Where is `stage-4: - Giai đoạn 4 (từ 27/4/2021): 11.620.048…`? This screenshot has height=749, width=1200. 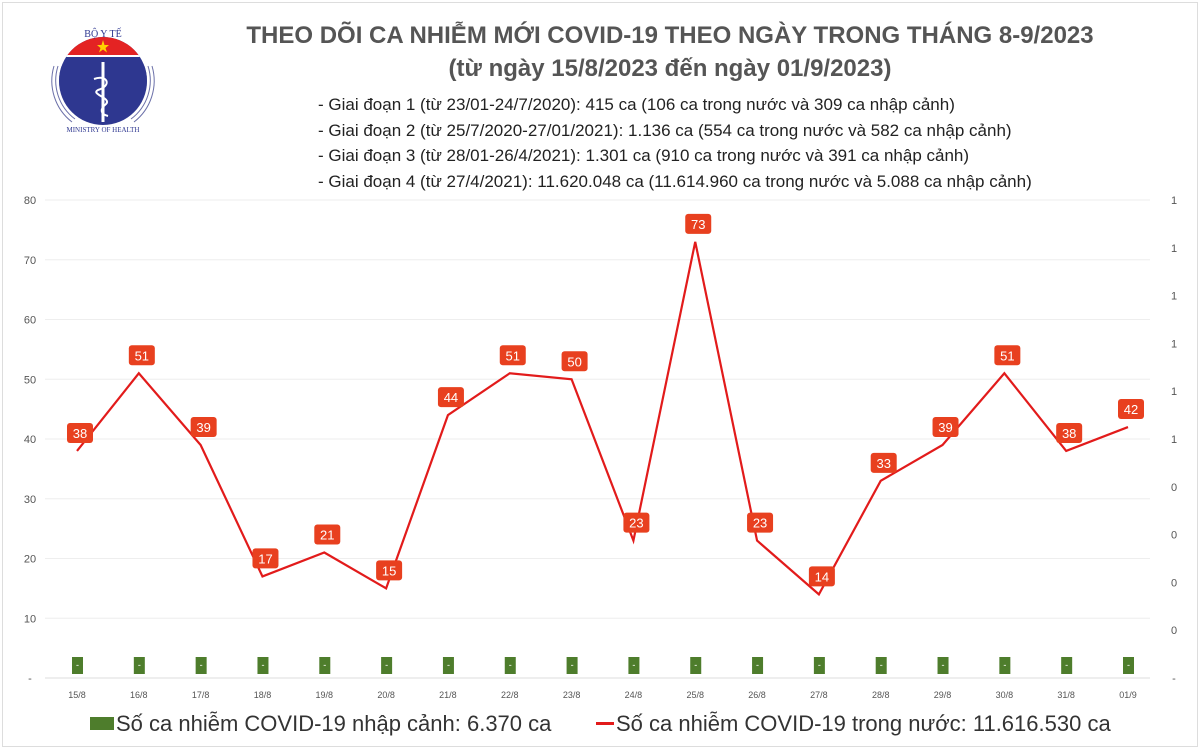 stage-4: - Giai đoạn 4 (từ 27/4/2021): 11.620.048… is located at coordinates (675, 181).